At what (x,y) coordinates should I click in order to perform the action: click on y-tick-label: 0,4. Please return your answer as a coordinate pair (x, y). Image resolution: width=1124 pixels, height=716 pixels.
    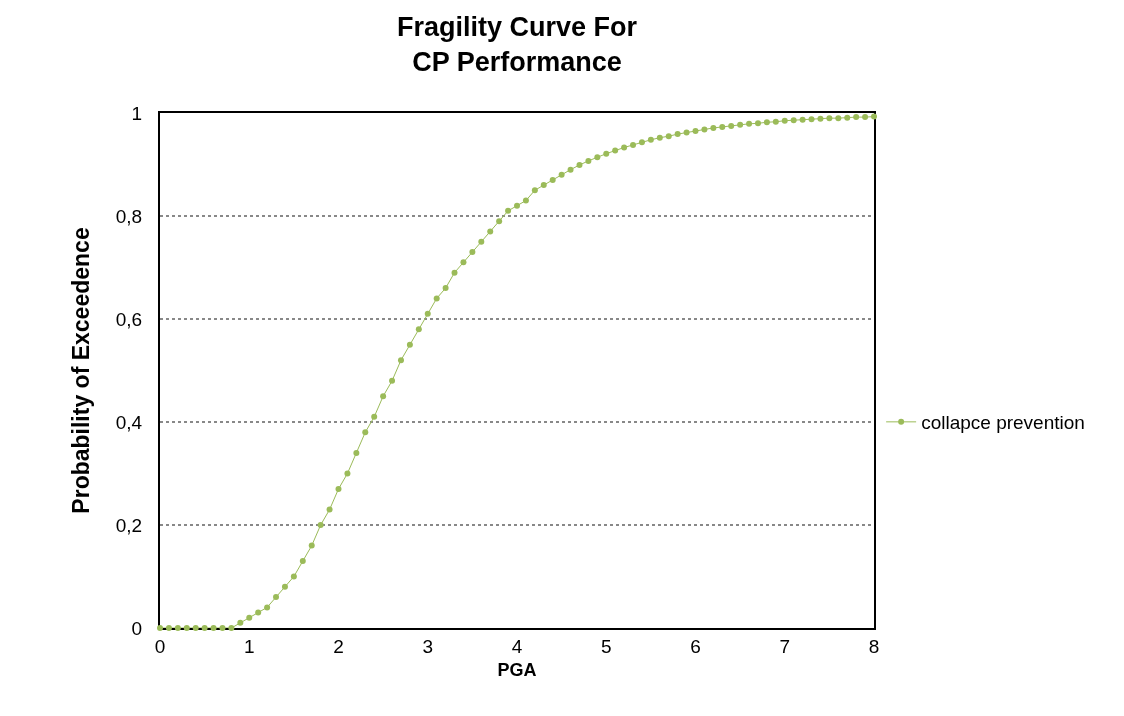
    Looking at the image, I should click on (129, 422).